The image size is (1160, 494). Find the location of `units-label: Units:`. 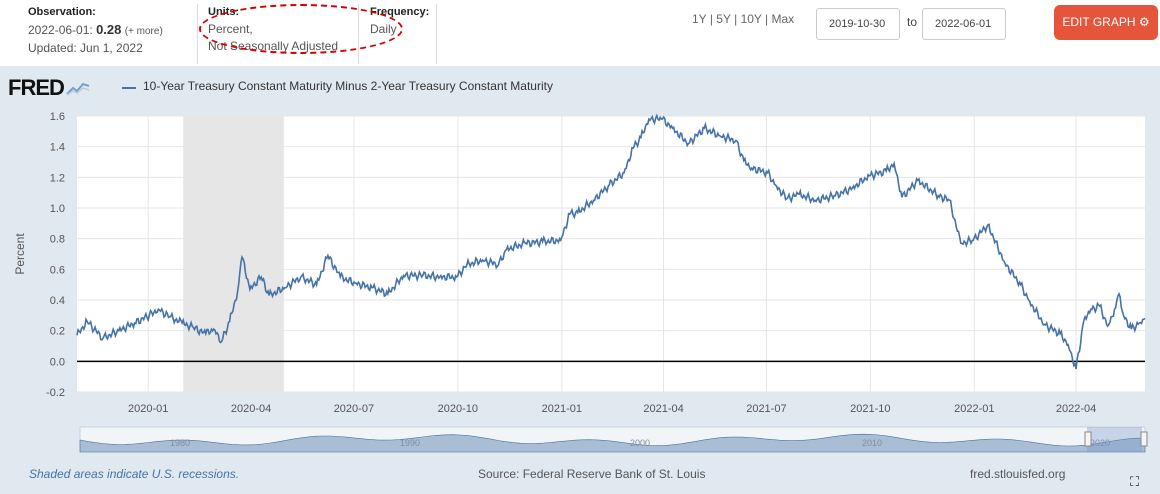

units-label: Units: is located at coordinates (224, 12).